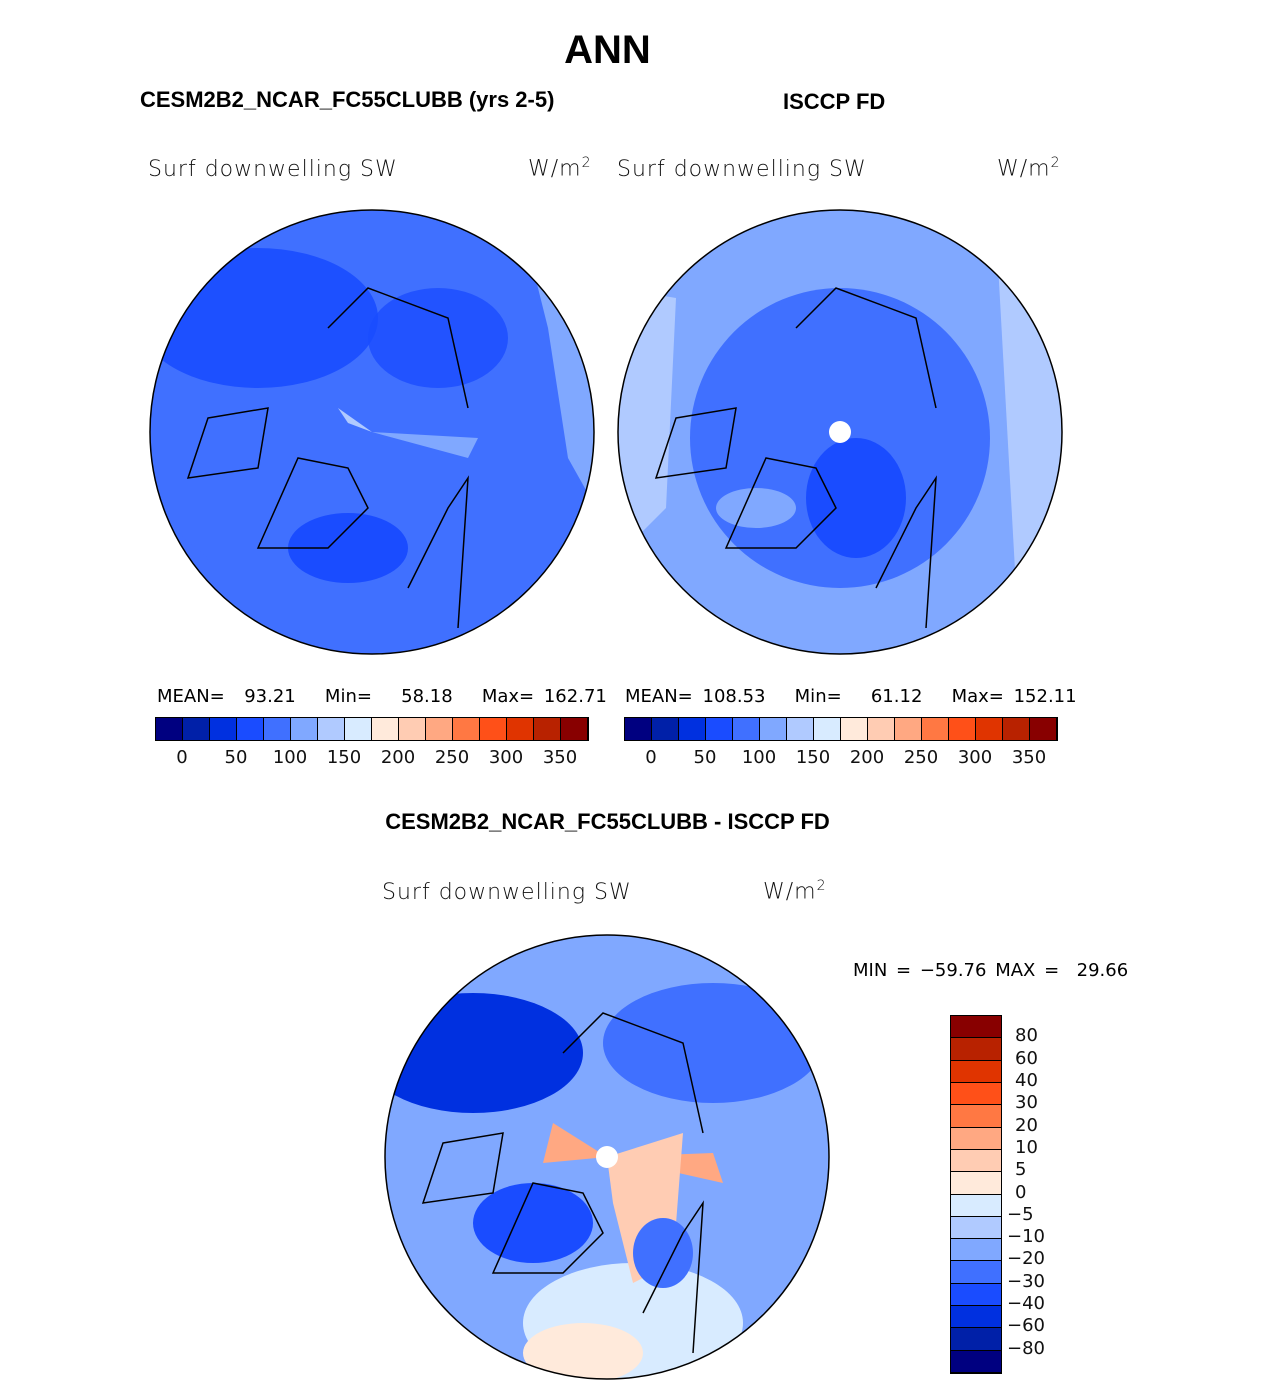  What do you see at coordinates (427, 696) in the screenshot?
I see `min-value: 58.18` at bounding box center [427, 696].